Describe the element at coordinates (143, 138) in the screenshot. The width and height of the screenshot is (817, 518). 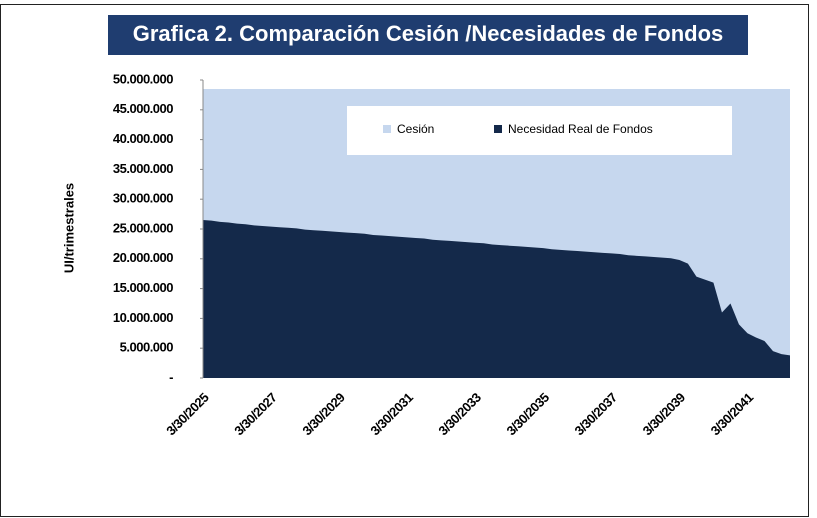
I see `y-tick-label: 40.000.000` at that location.